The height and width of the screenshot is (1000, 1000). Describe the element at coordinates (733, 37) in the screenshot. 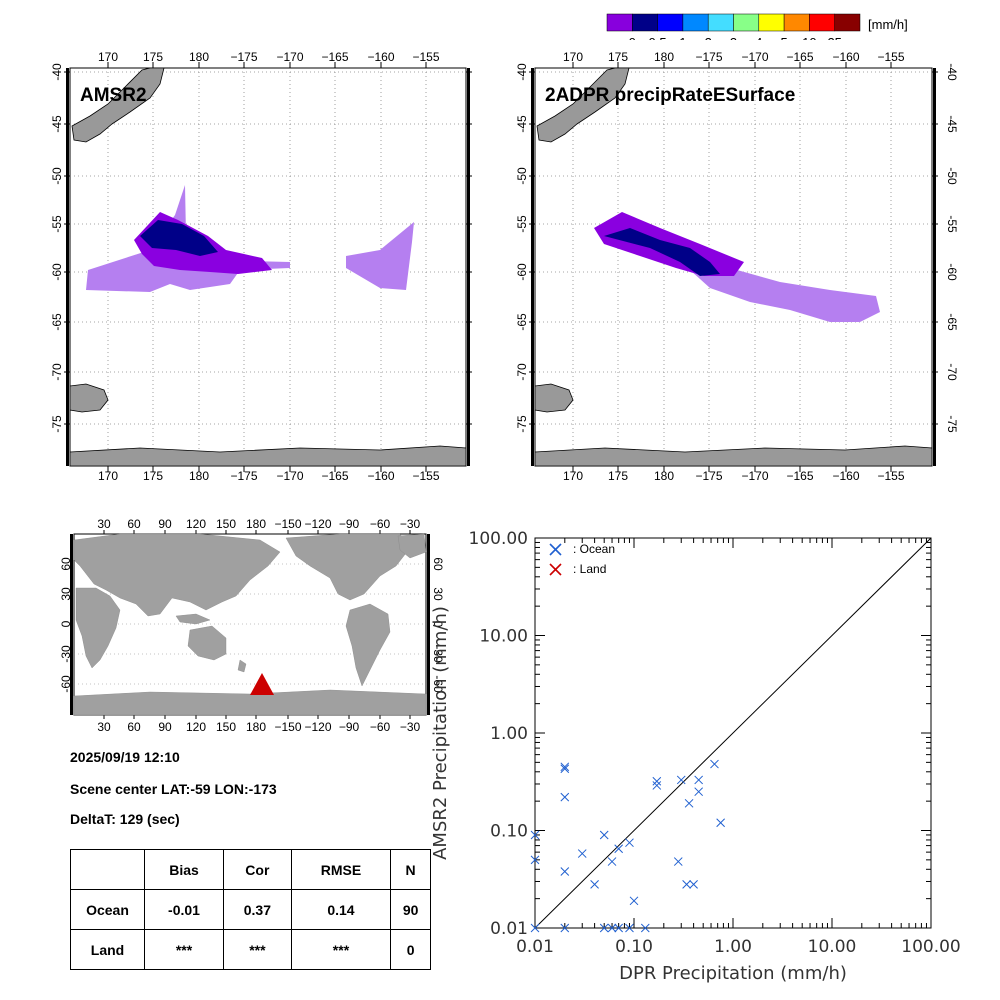

I see `colorbar-label: 3` at that location.